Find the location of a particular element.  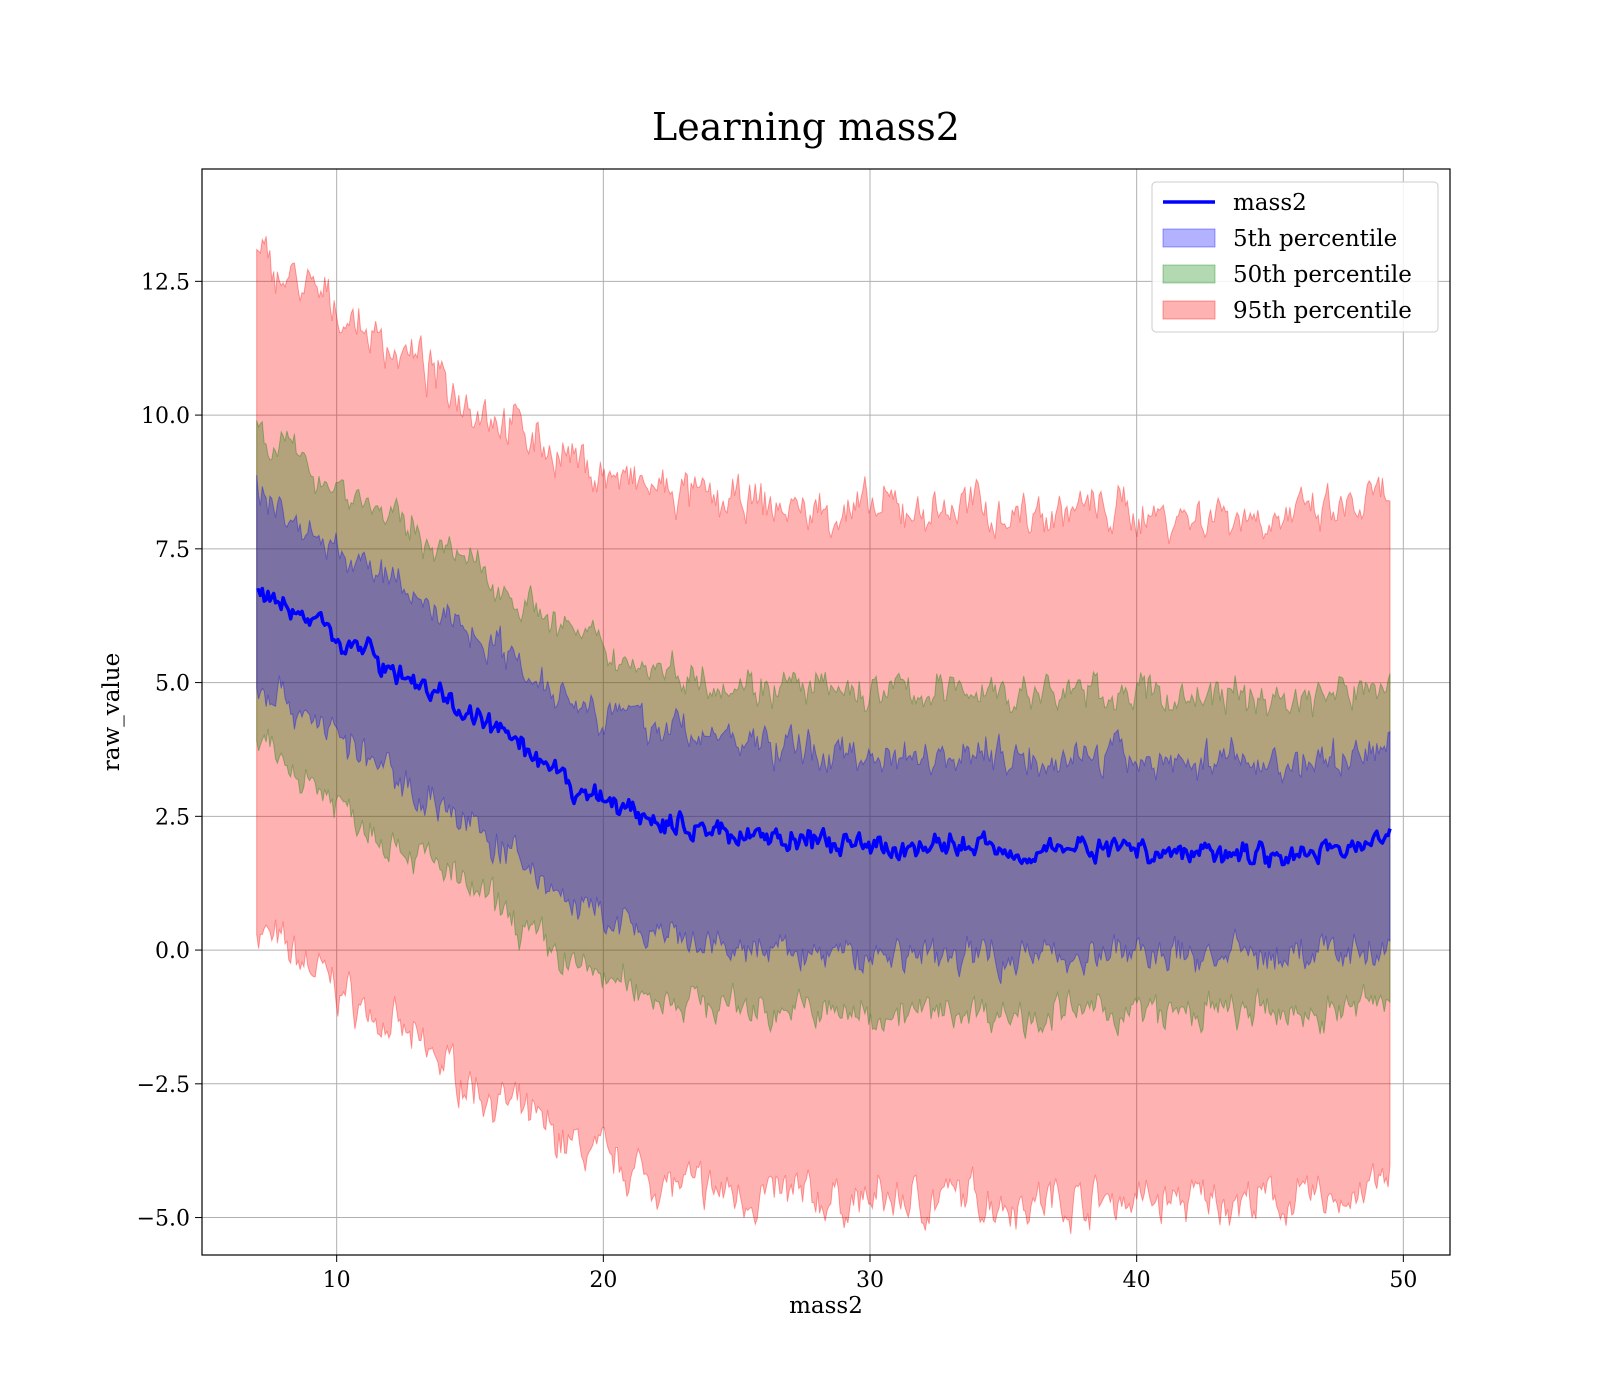

legend-box is located at coordinates (1295, 257).